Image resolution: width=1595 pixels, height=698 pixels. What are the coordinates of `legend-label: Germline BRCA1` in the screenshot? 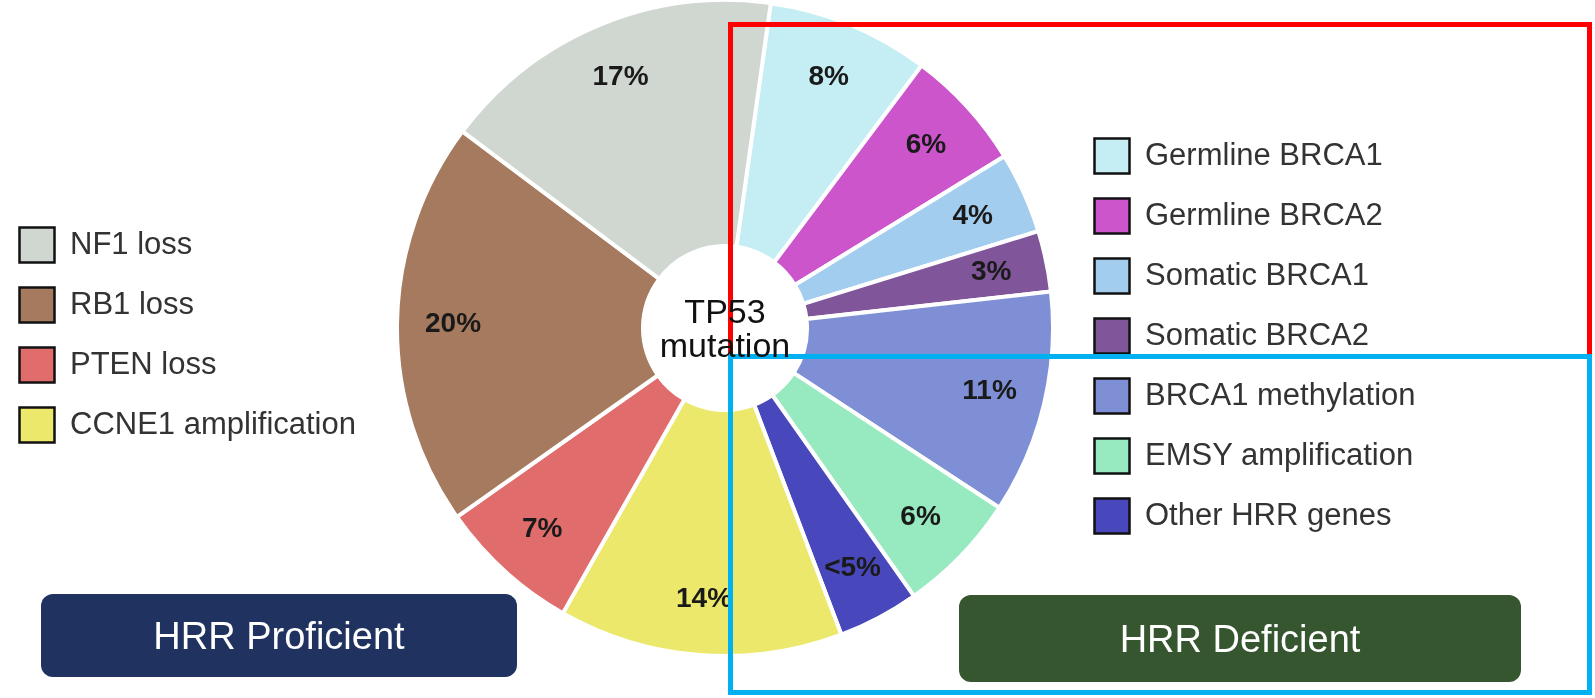 It's located at (1264, 154).